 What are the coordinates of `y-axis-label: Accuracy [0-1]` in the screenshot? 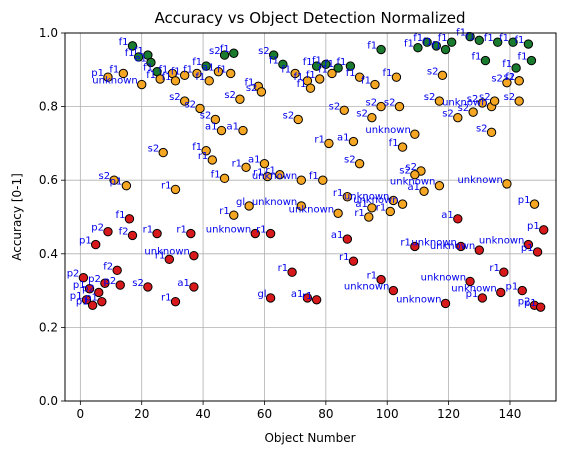 It's located at (17, 217).